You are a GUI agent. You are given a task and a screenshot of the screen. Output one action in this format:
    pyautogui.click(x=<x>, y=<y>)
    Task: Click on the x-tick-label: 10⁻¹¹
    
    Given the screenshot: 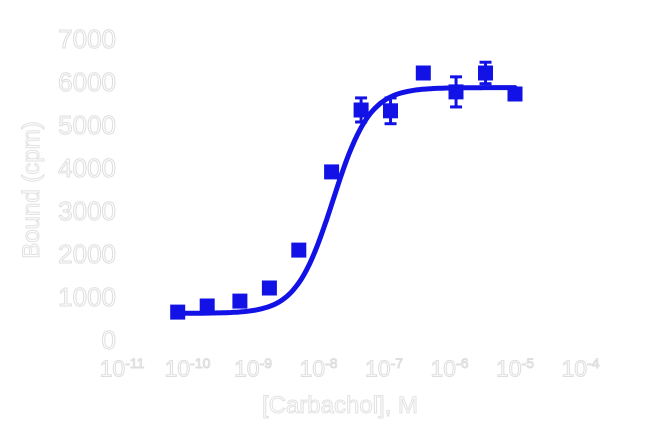 What is the action you would take?
    pyautogui.click(x=122, y=368)
    